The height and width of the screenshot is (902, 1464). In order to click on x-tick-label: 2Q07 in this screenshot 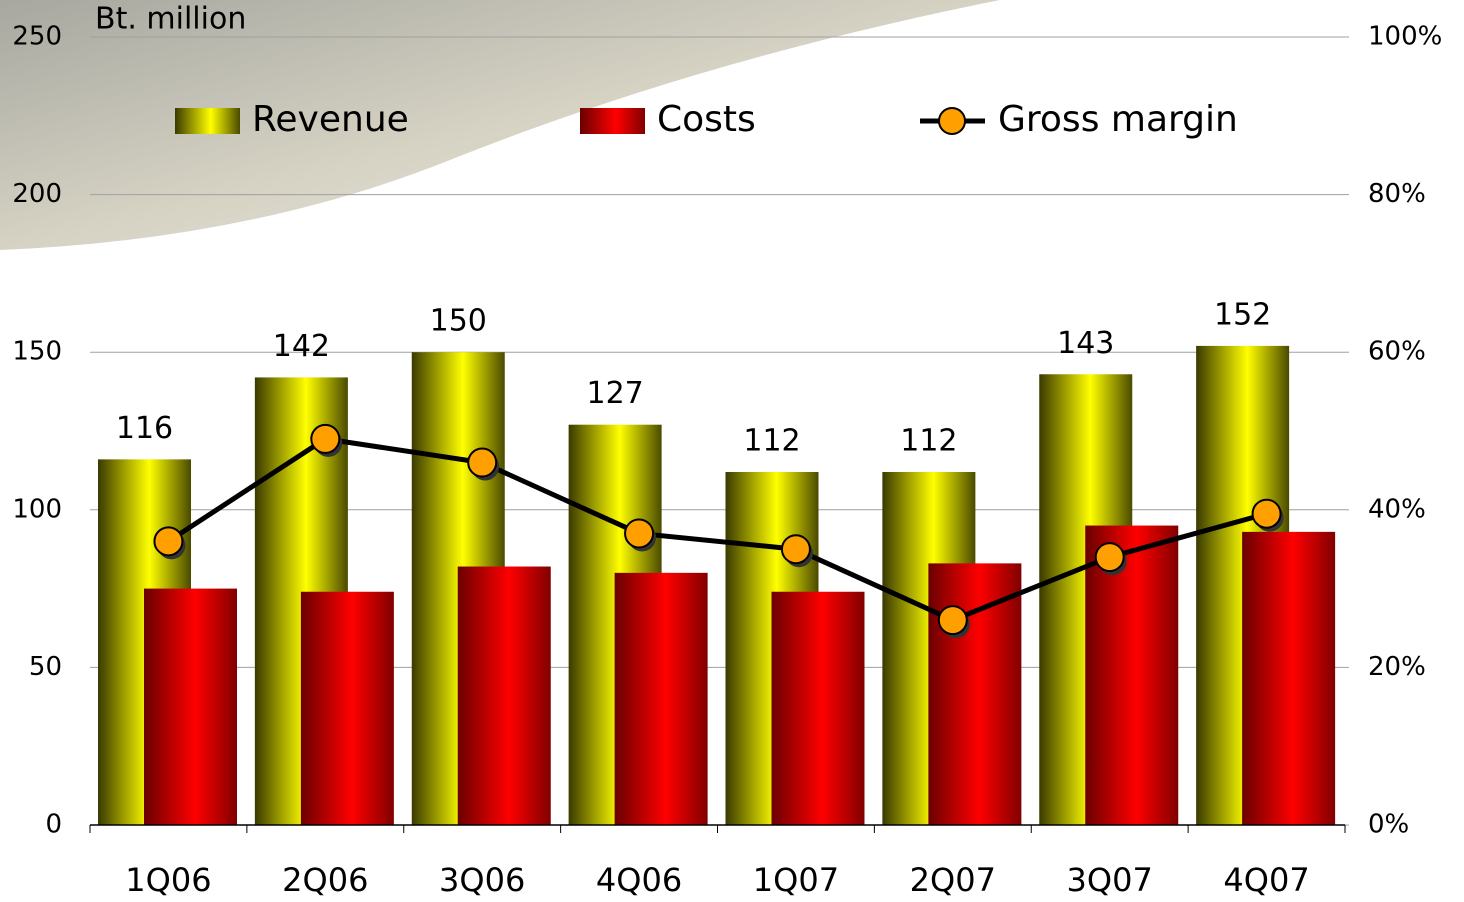, I will do `click(953, 880)`.